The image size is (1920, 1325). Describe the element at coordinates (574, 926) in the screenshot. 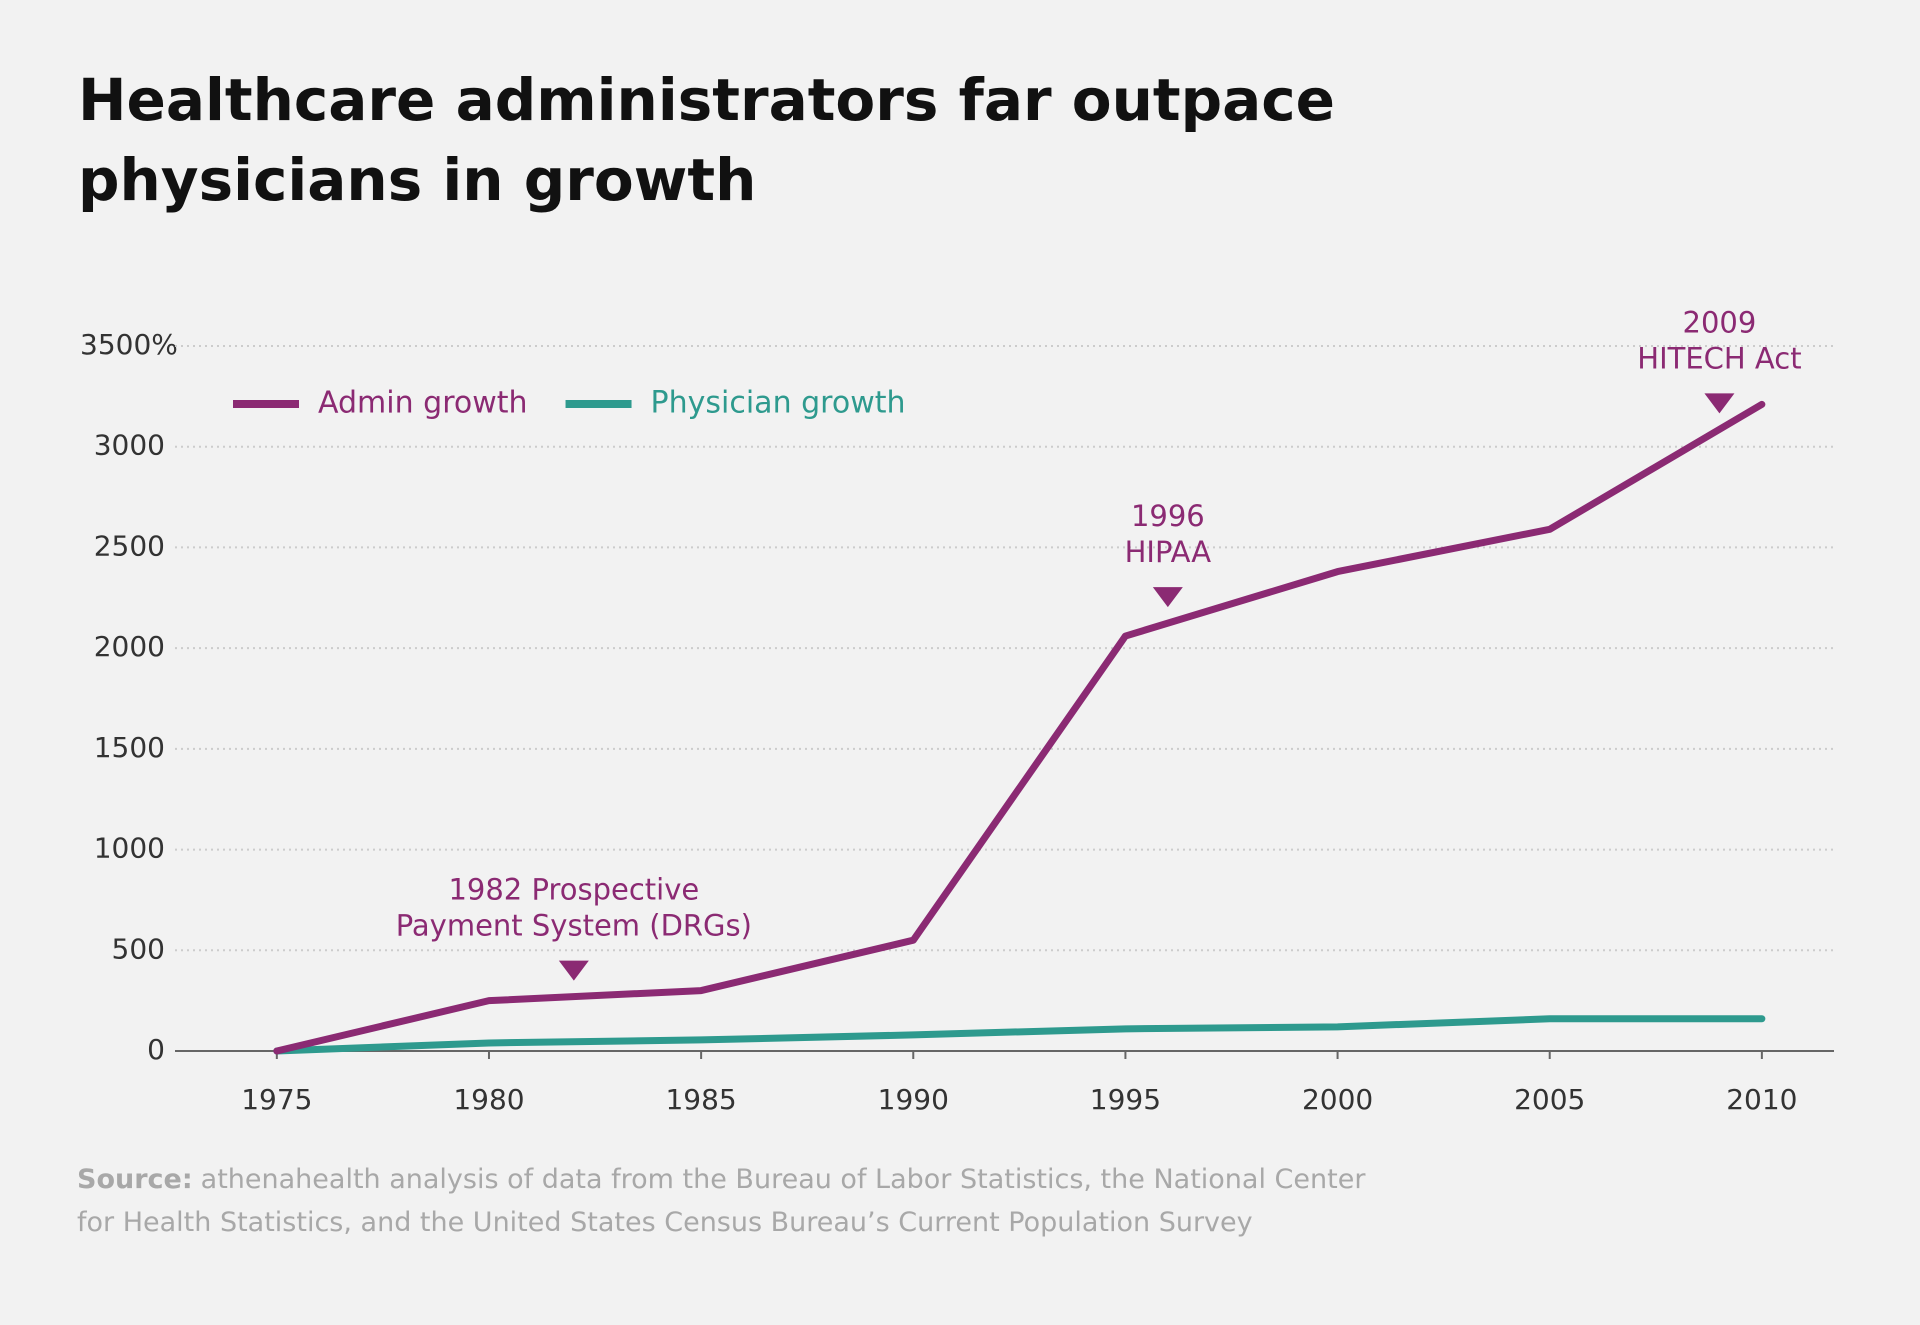

I see `annotation-text: Payment System (DRGs)` at that location.